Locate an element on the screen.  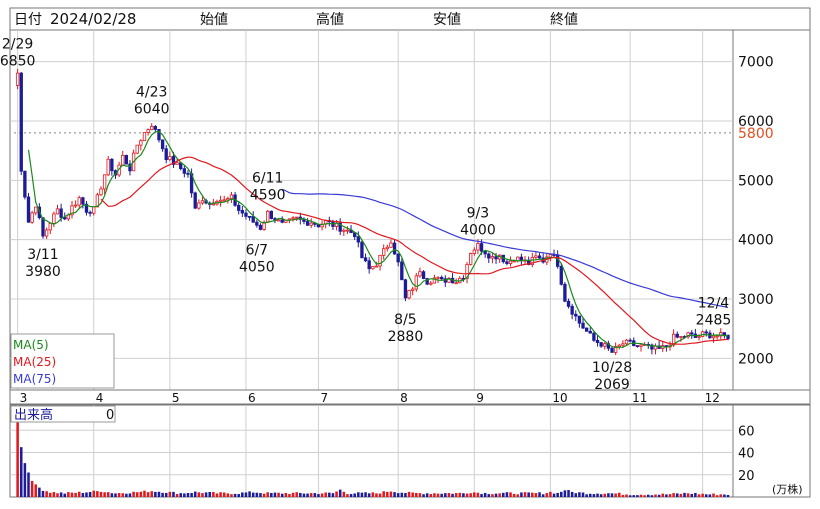
annotation-date: 10/28 is located at coordinates (612, 368).